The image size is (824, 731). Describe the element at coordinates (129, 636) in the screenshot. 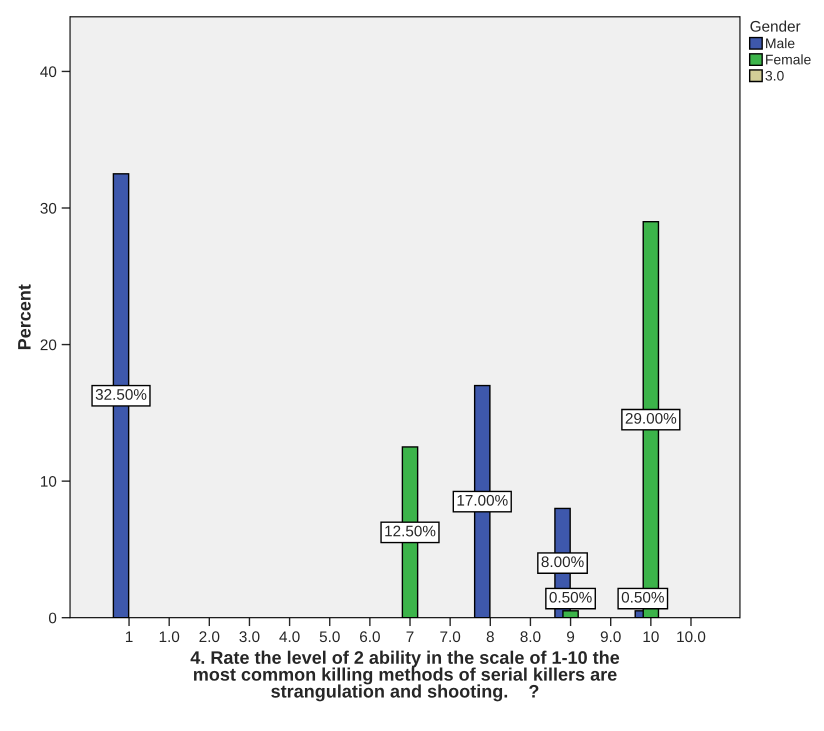

I see `x-tick-label: 1` at that location.